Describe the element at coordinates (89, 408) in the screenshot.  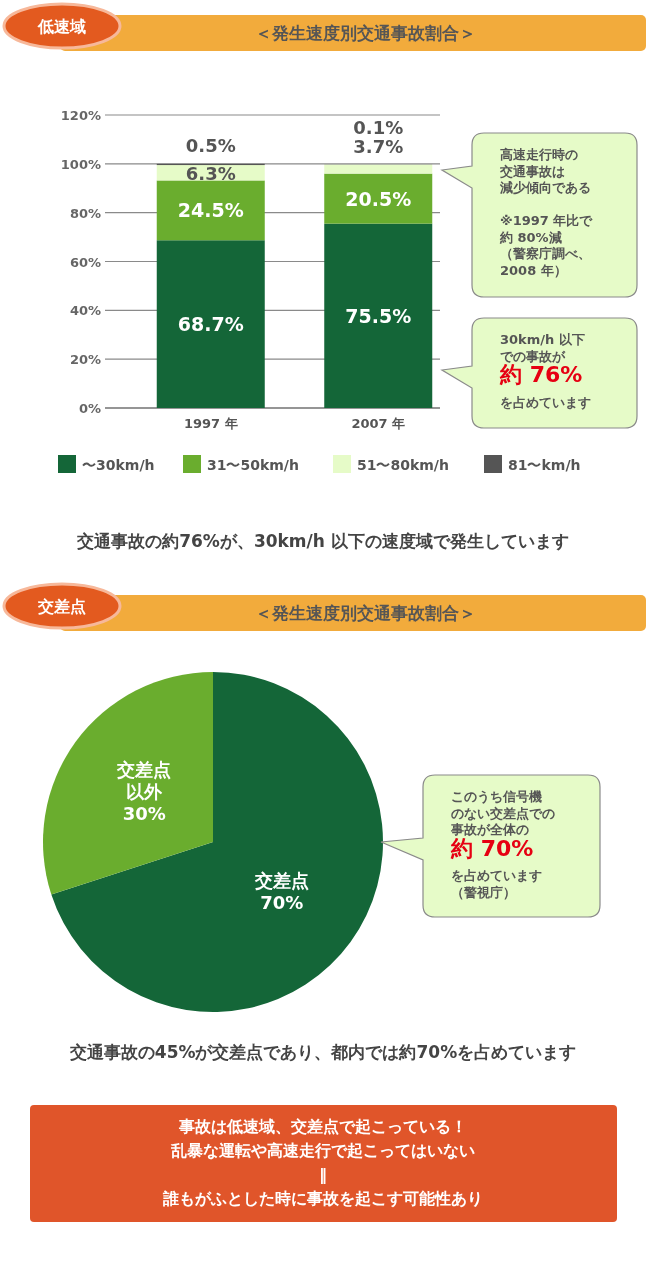
I see `y-tick-label: 0%` at that location.